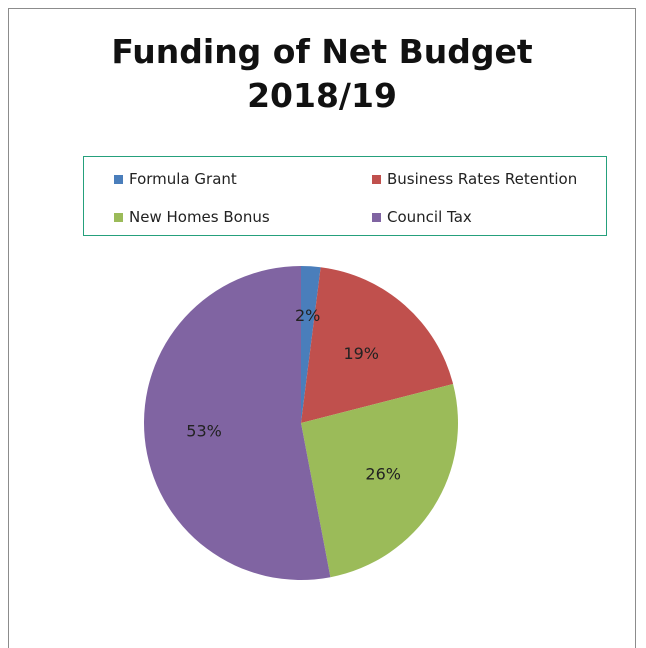 This screenshot has height=648, width=646. Describe the element at coordinates (307, 315) in the screenshot. I see `pie-label-formula-grant: 2%` at that location.